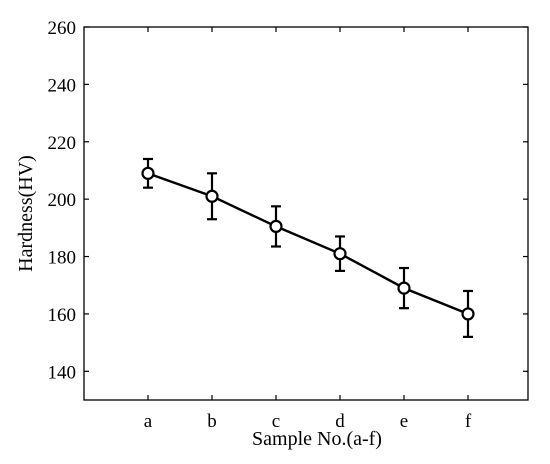 Image resolution: width=550 pixels, height=464 pixels. What do you see at coordinates (404, 421) in the screenshot?
I see `x-tick-label: e` at bounding box center [404, 421].